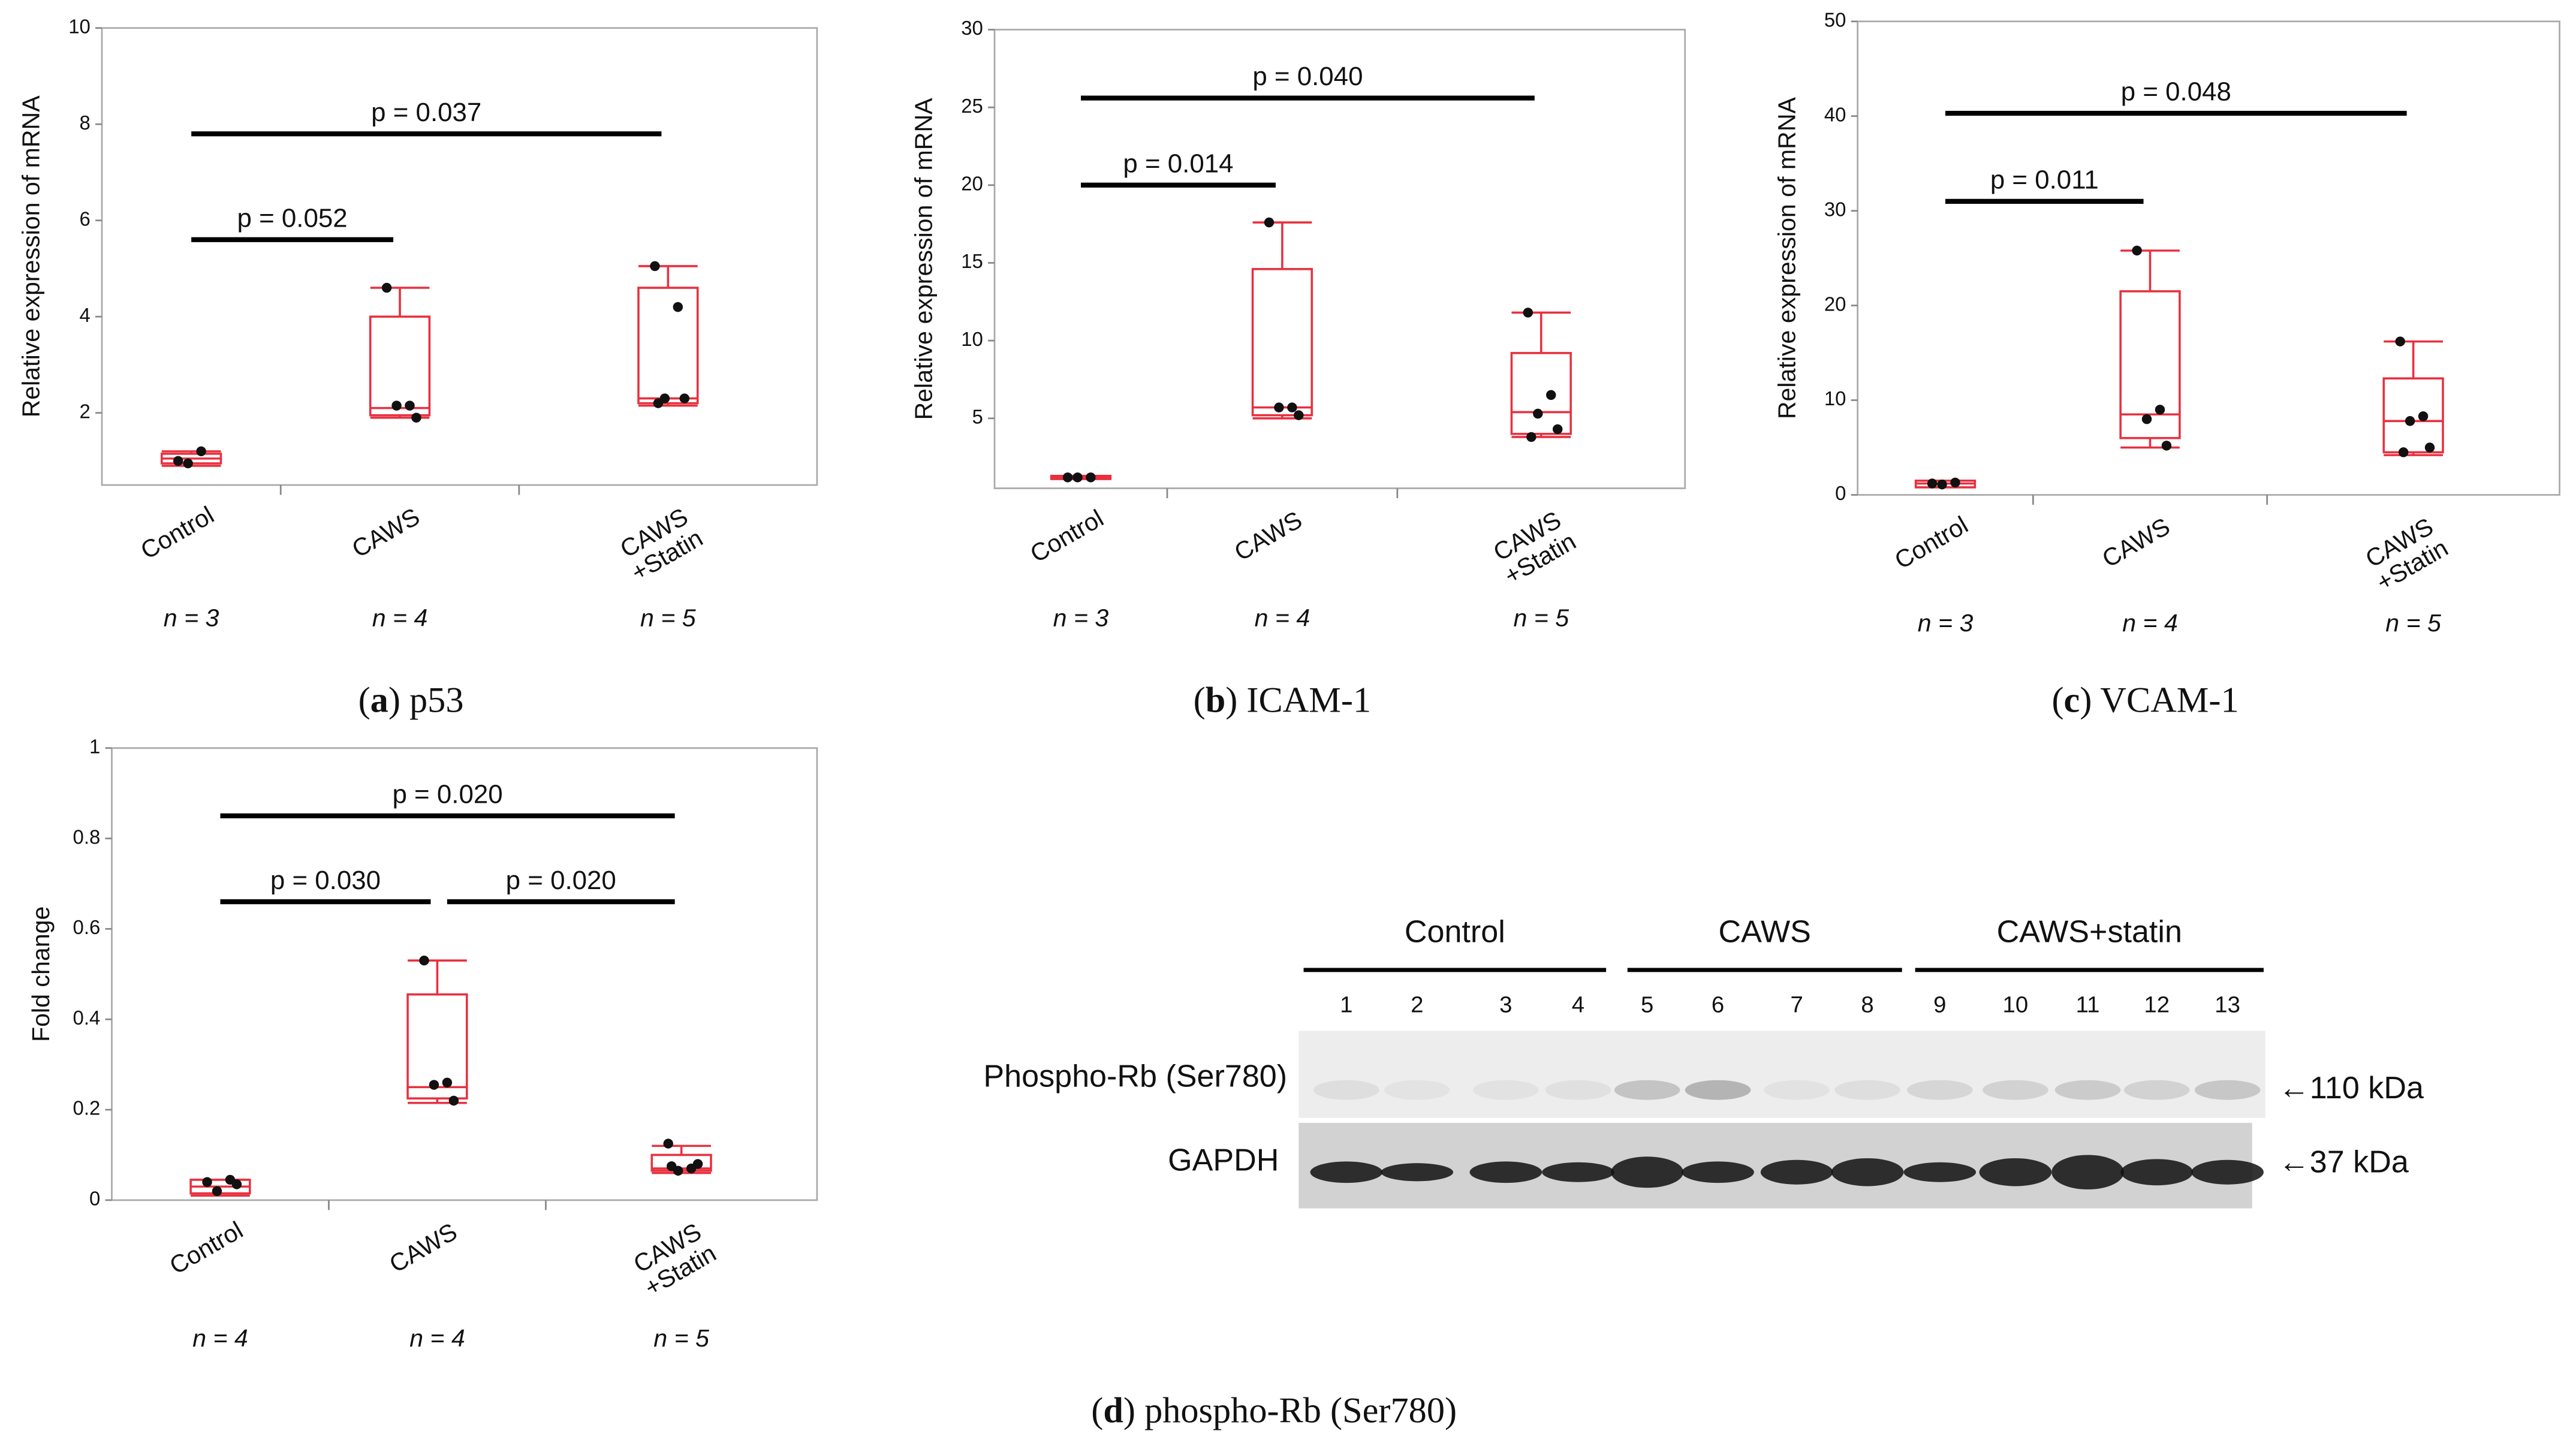 This screenshot has width=2576, height=1455. I want to click on blot-size-label: ←110 kDa, so click(2351, 1088).